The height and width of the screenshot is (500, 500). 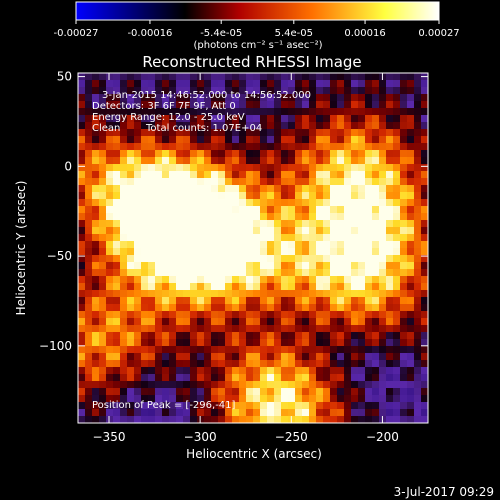 I want to click on annotation-peak: Position of Peak = [-296,-41], so click(x=164, y=405).